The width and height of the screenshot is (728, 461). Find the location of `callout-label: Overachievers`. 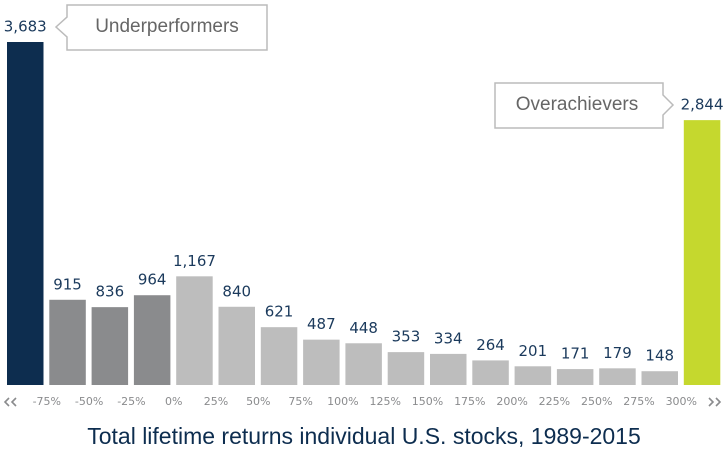

callout-label: Overachievers is located at coordinates (577, 104).